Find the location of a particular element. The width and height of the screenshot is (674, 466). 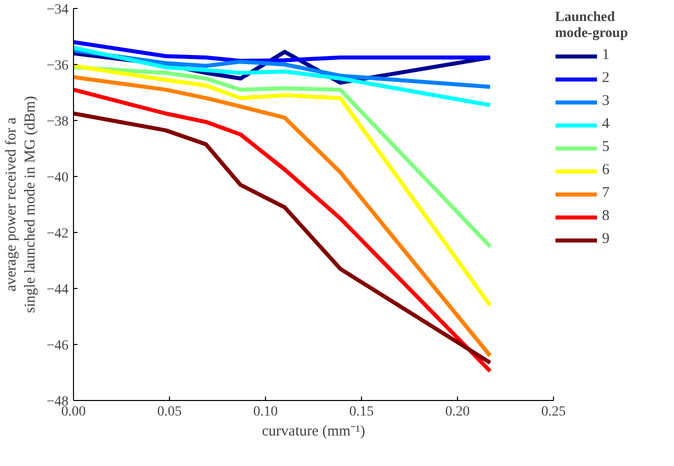

legend-label: 1 is located at coordinates (606, 55).